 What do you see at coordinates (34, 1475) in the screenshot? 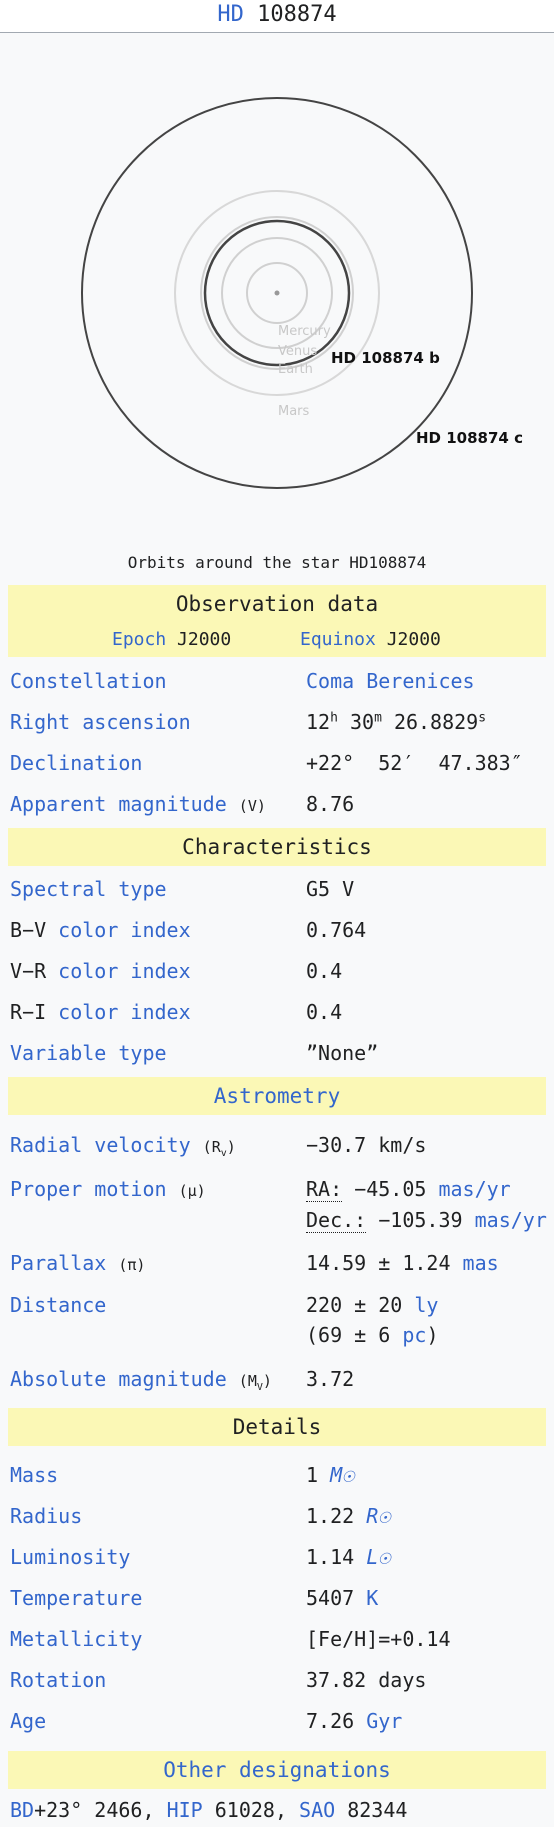
I see `mass-label: Mass` at bounding box center [34, 1475].